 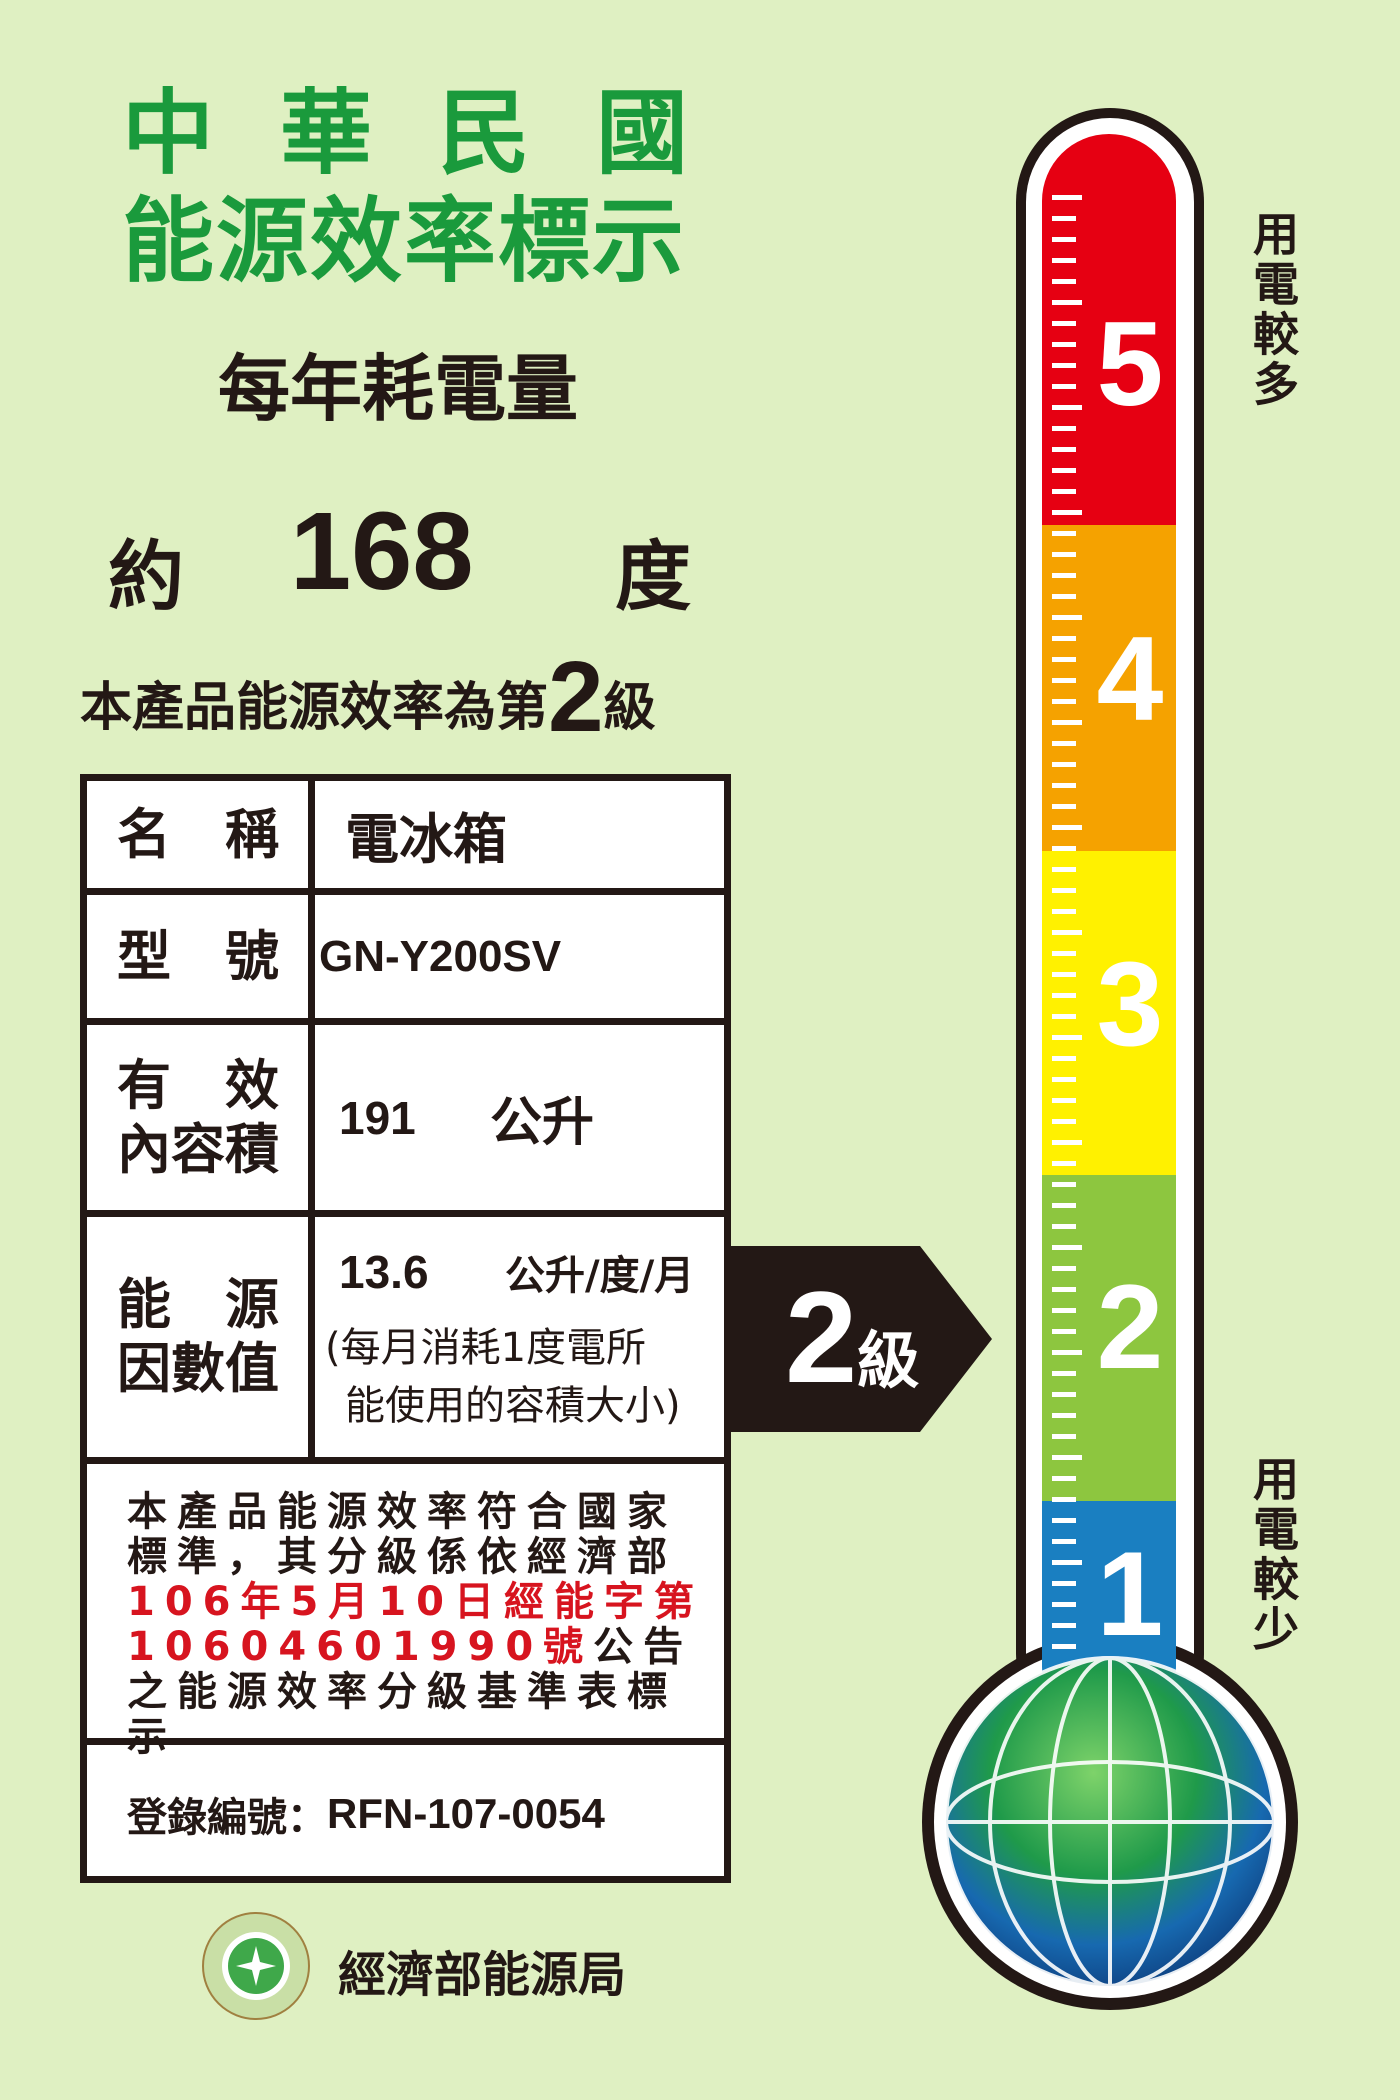 I want to click on level-1-label: 1, so click(x=1130, y=1594).